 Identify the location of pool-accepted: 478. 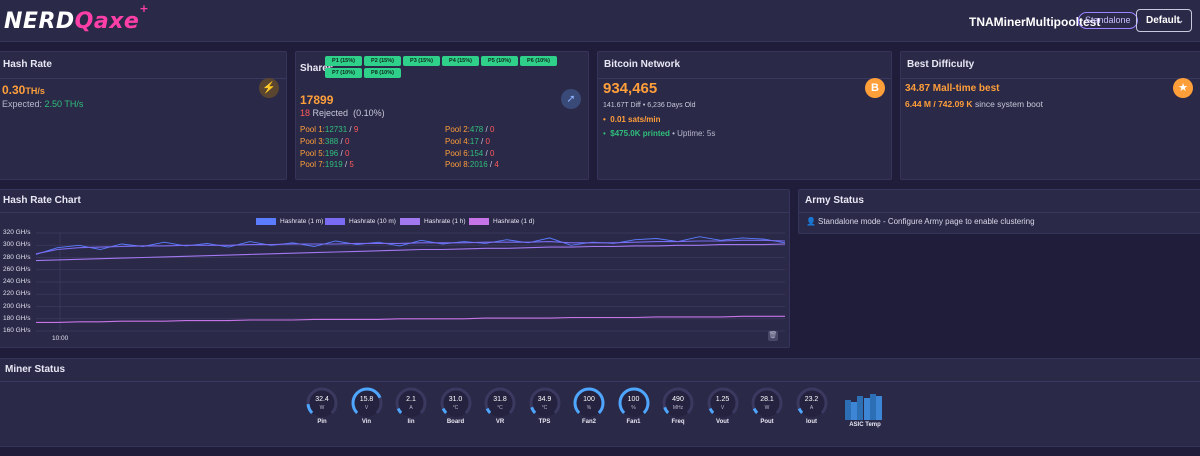
(476, 129).